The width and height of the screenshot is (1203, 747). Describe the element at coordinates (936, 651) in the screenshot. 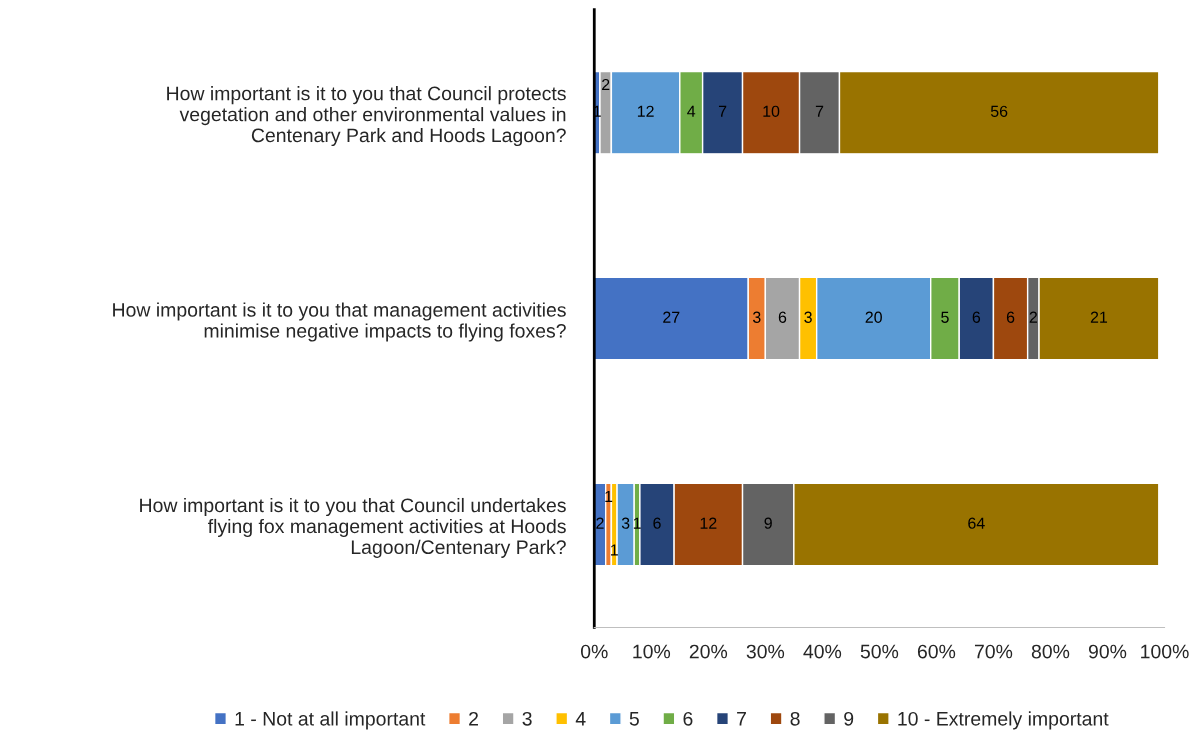

I see `x-tick-label: 60%` at that location.